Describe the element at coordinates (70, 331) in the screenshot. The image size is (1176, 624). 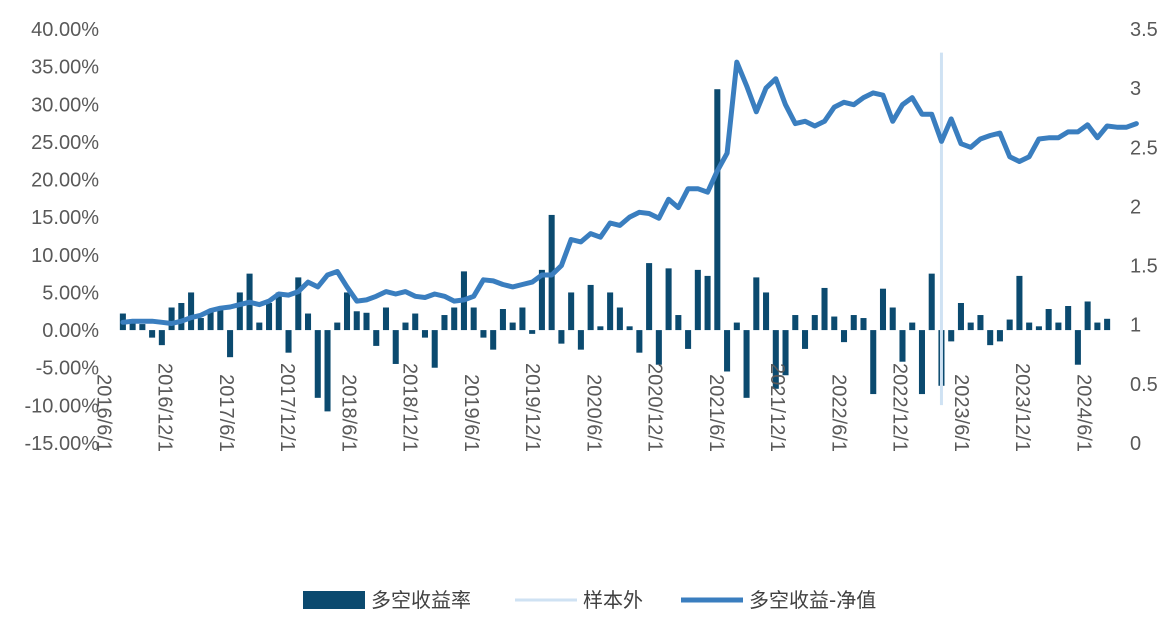
I see `y-left-tick-label: 0.00%` at that location.